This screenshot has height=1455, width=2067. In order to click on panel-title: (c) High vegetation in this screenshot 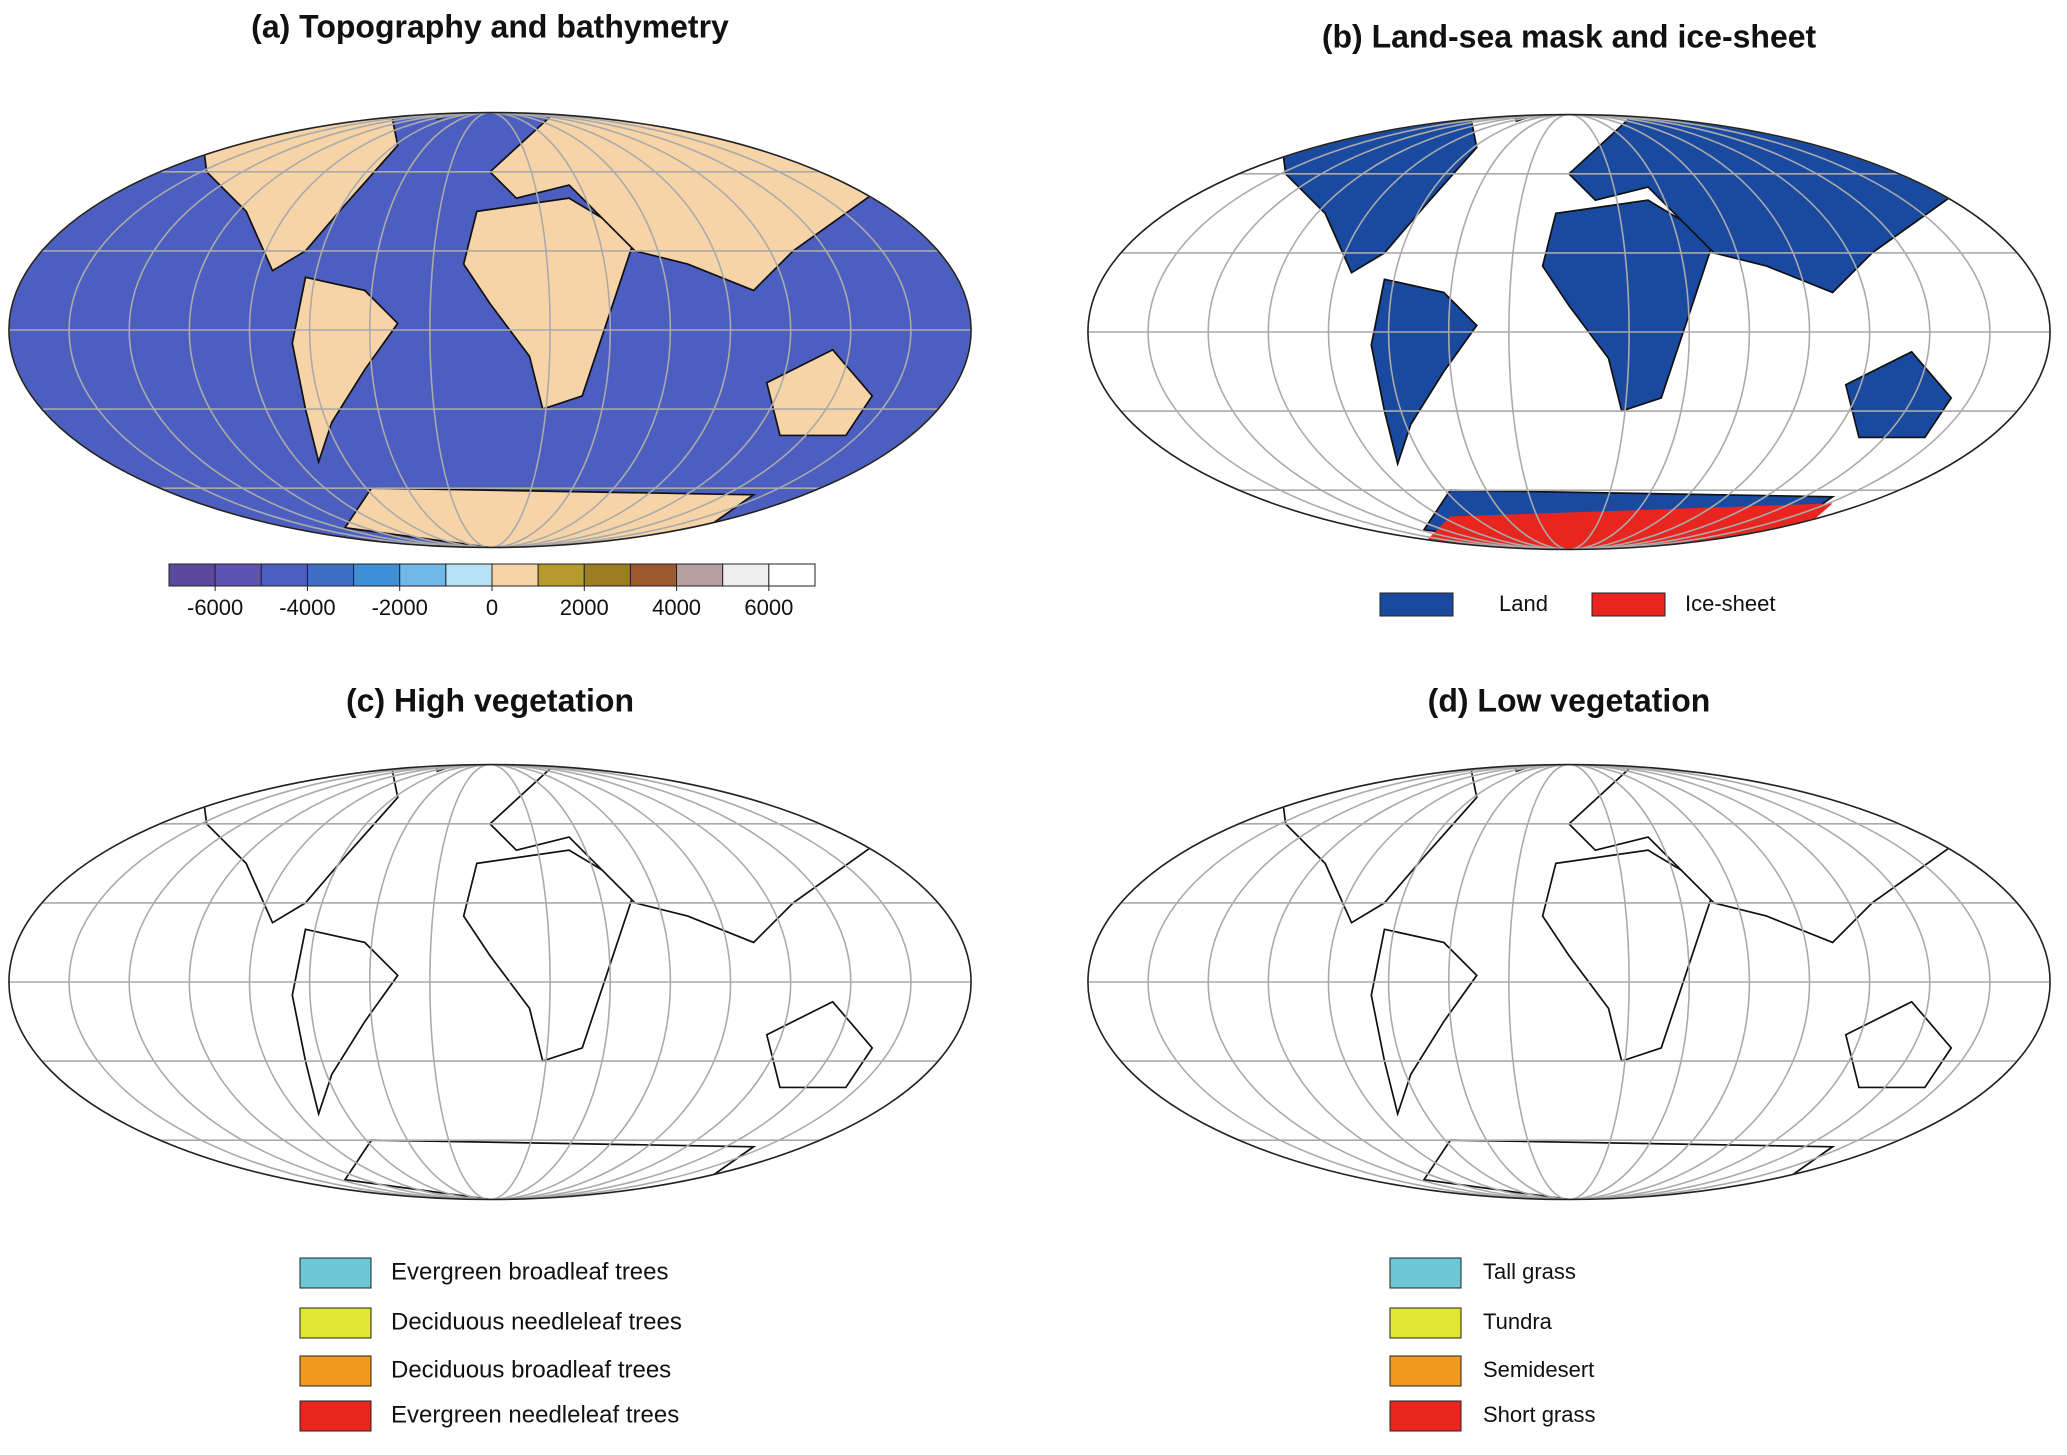, I will do `click(490, 700)`.